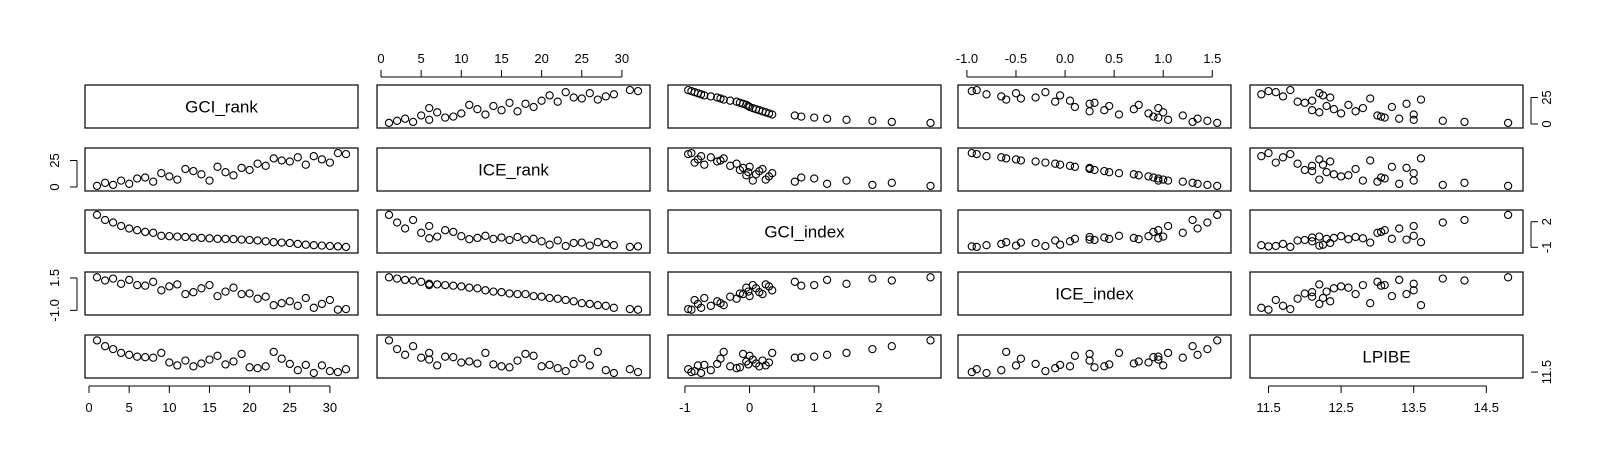  Describe the element at coordinates (1094, 293) in the screenshot. I see `panel-ICE_index-vs-ICE_index: ICE_index` at that location.